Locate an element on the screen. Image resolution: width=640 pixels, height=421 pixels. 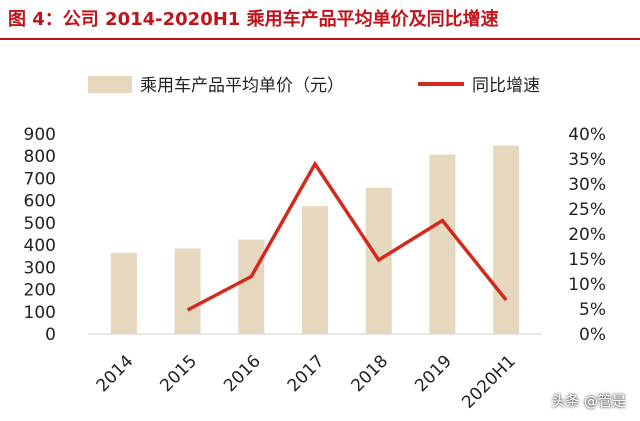
left-axis-tick-label: 300 is located at coordinates (40, 268).